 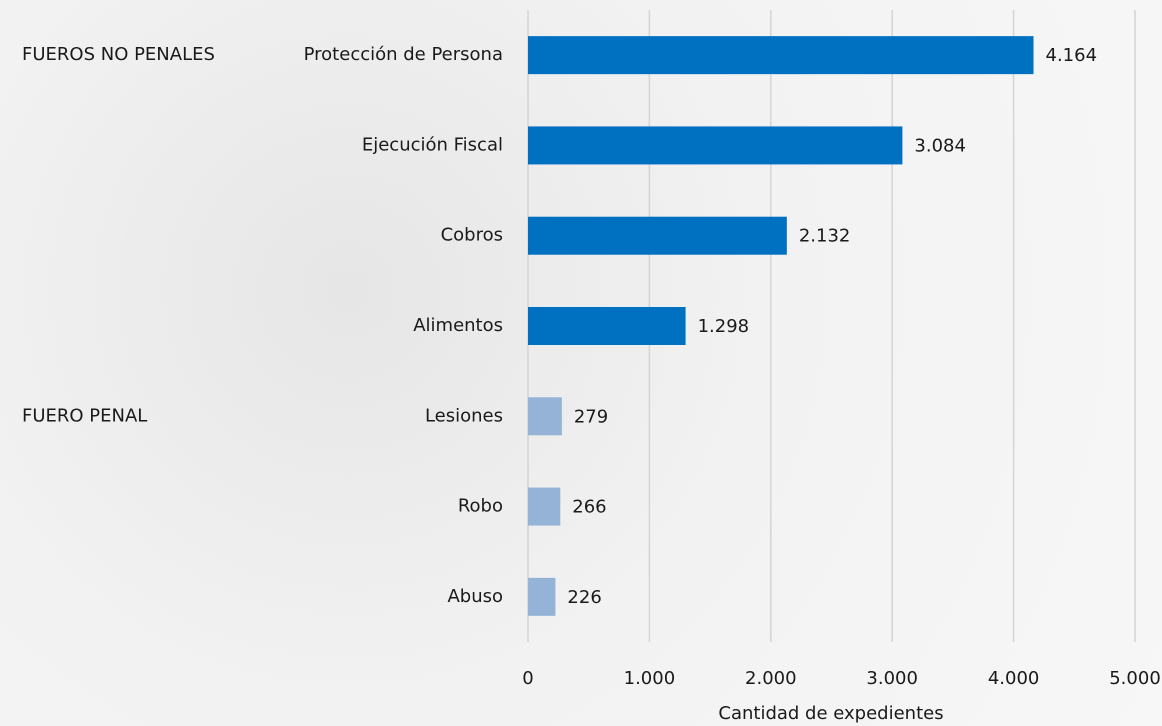 What do you see at coordinates (1072, 55) in the screenshot?
I see `value-label: 4.164` at bounding box center [1072, 55].